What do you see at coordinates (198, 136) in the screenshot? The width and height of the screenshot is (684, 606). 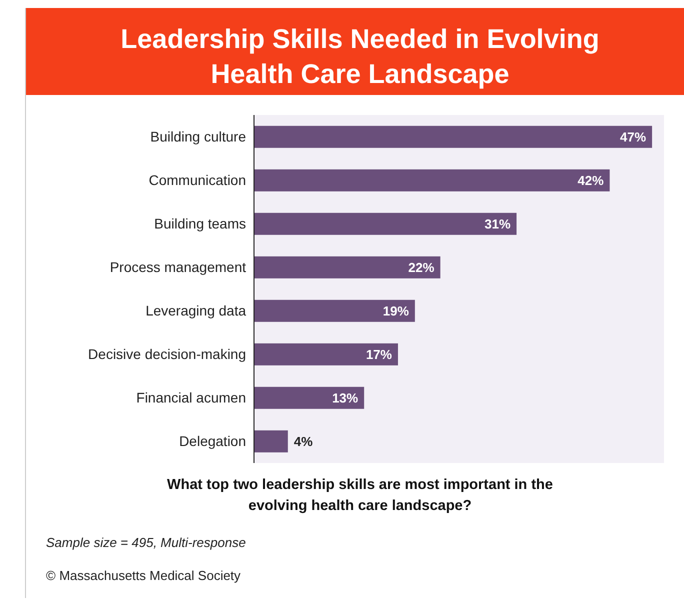 I see `y-tick-label: Building culture` at bounding box center [198, 136].